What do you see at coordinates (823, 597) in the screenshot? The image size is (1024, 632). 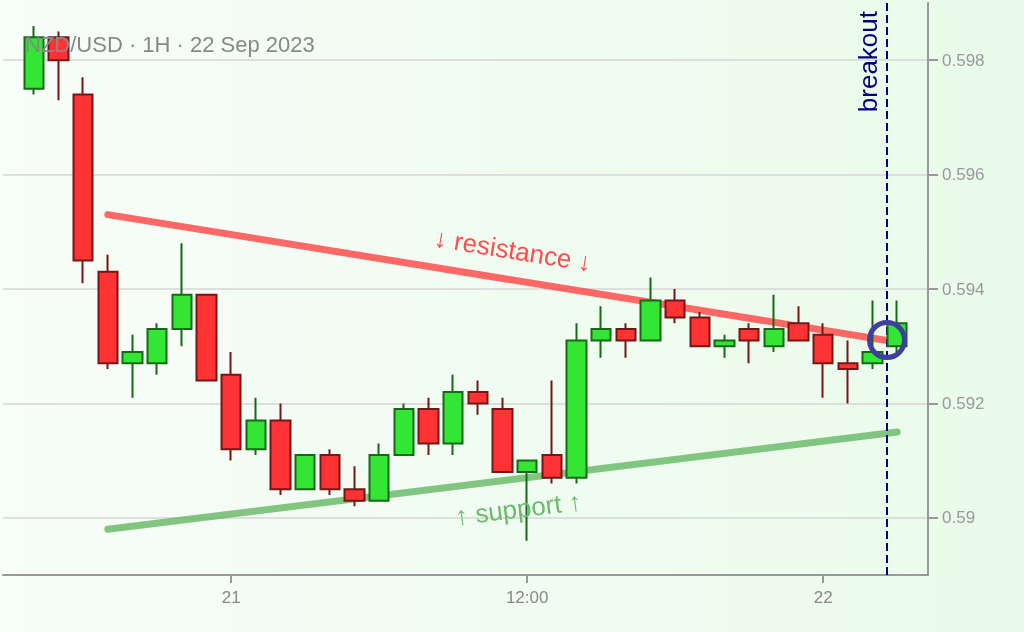 I see `x-tick-label: 22` at bounding box center [823, 597].